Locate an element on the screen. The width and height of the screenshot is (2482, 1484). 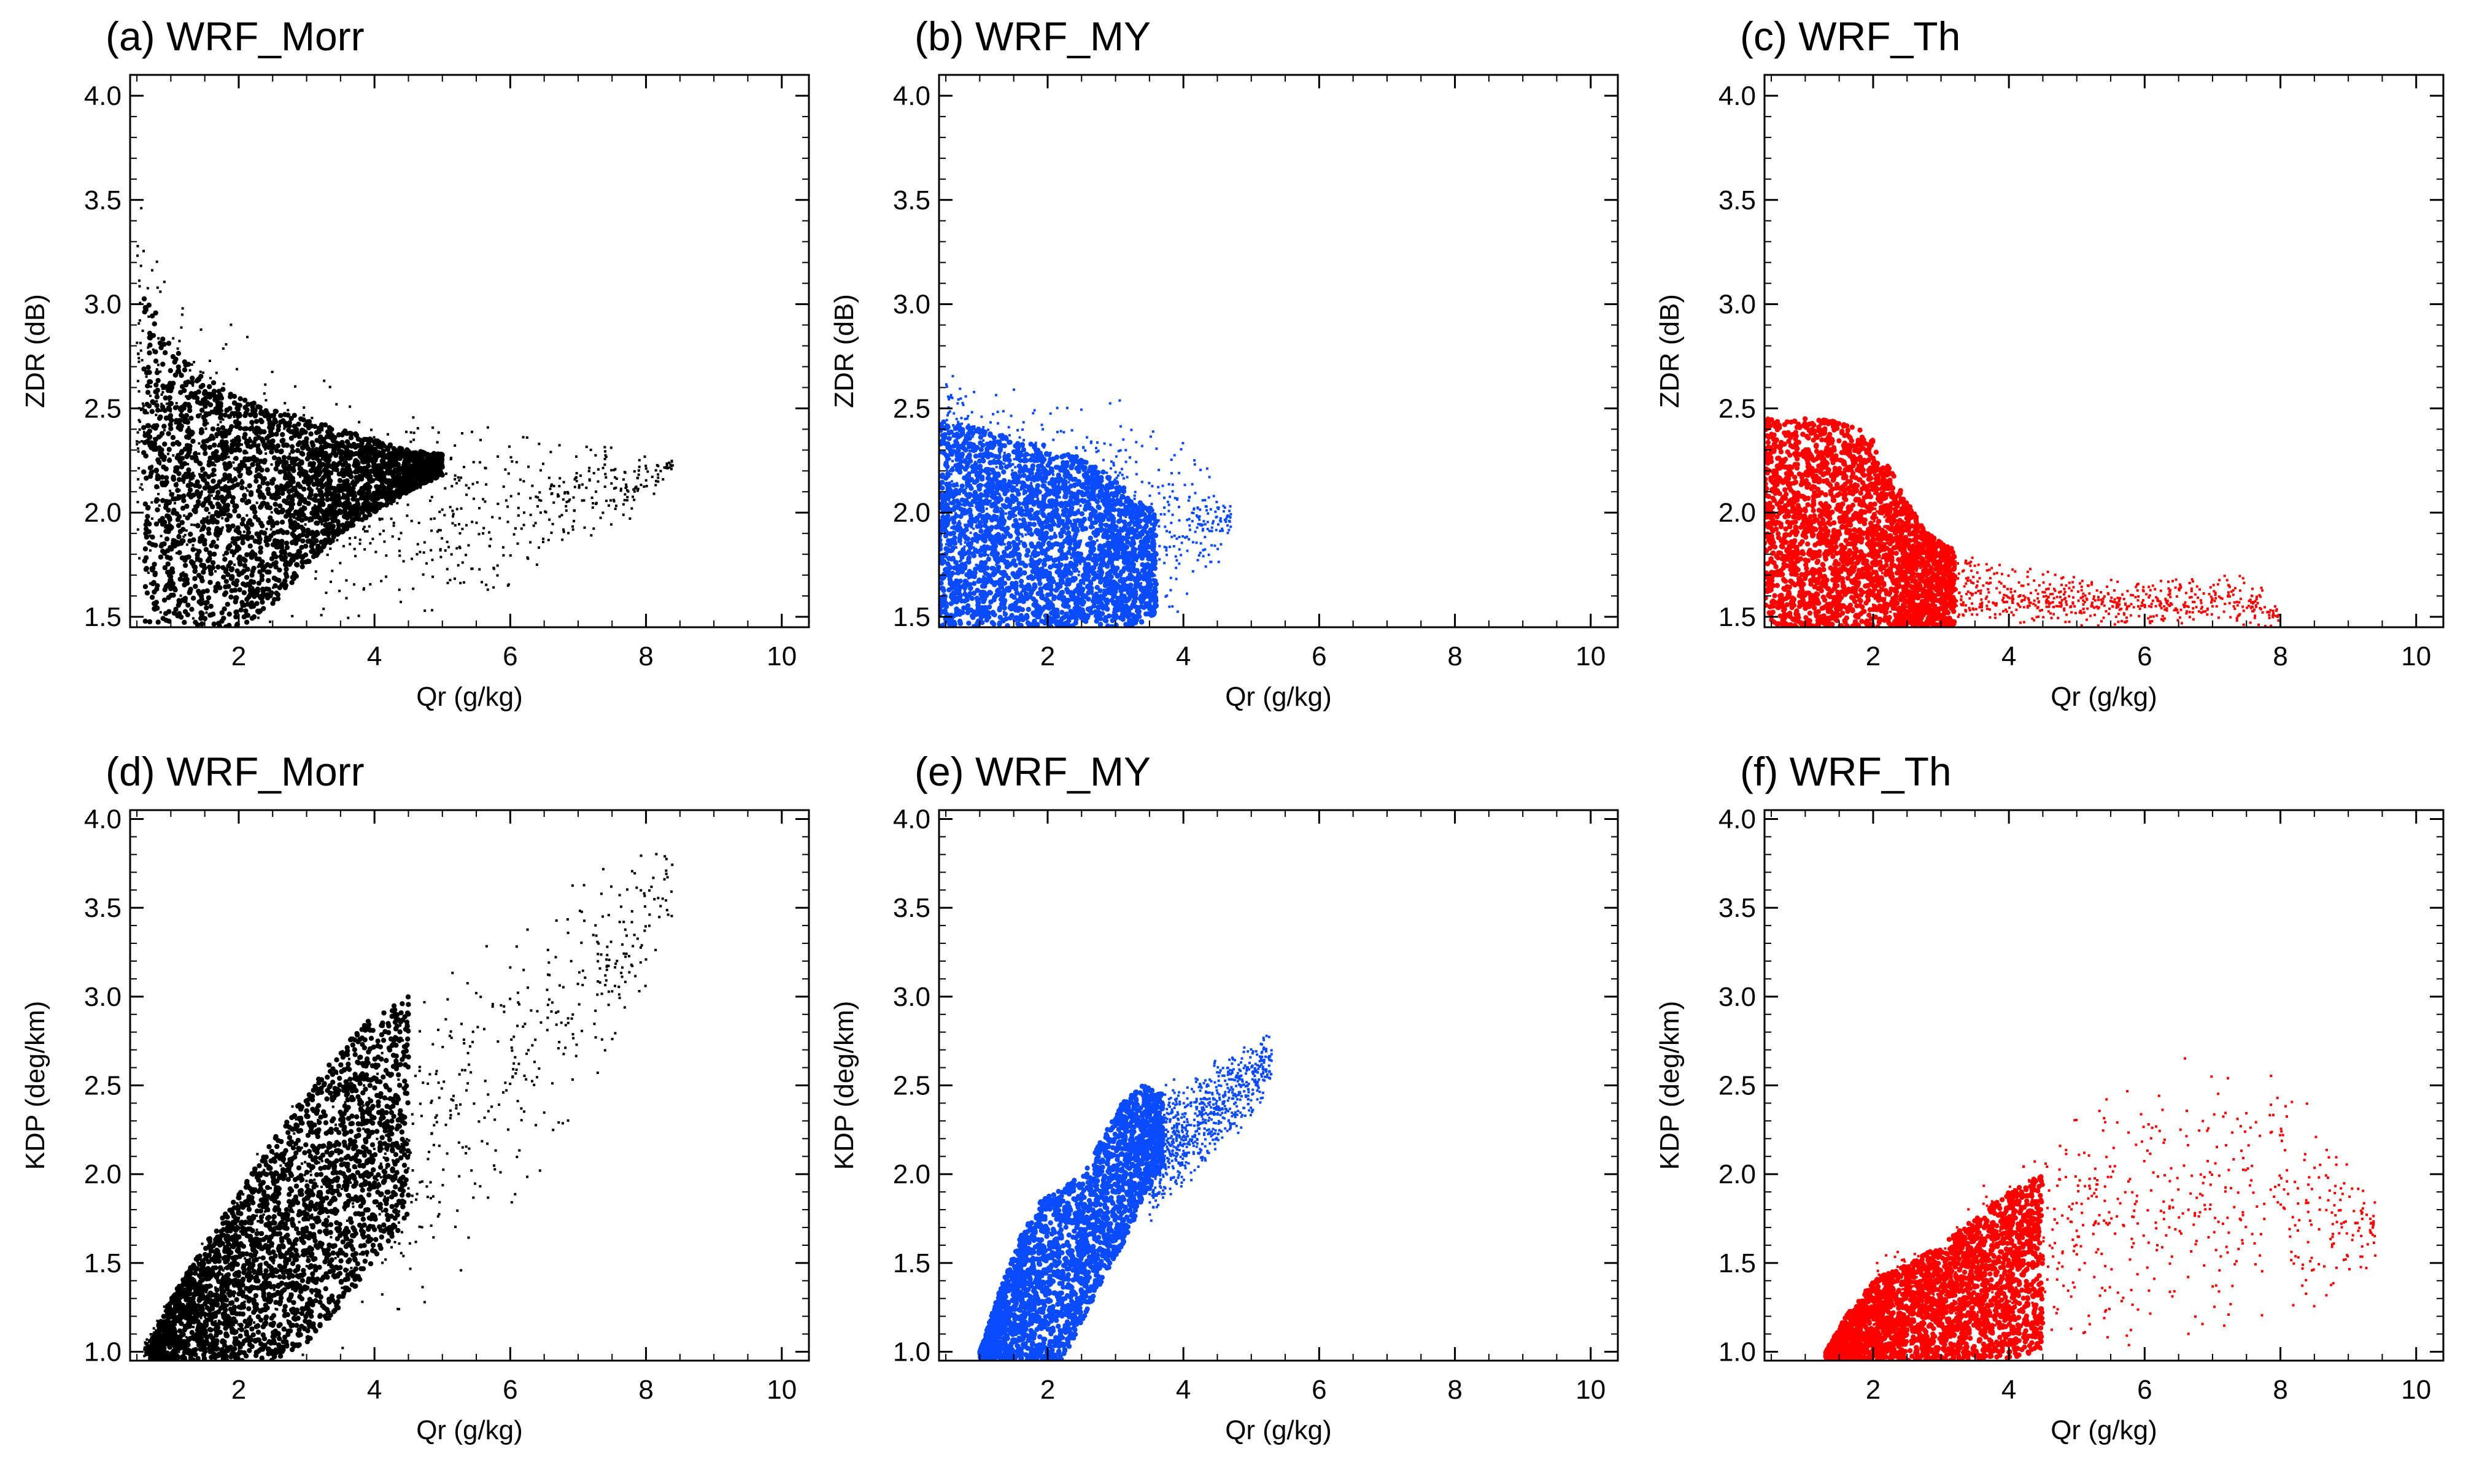
x-tick-label: 2 is located at coordinates (238, 656).